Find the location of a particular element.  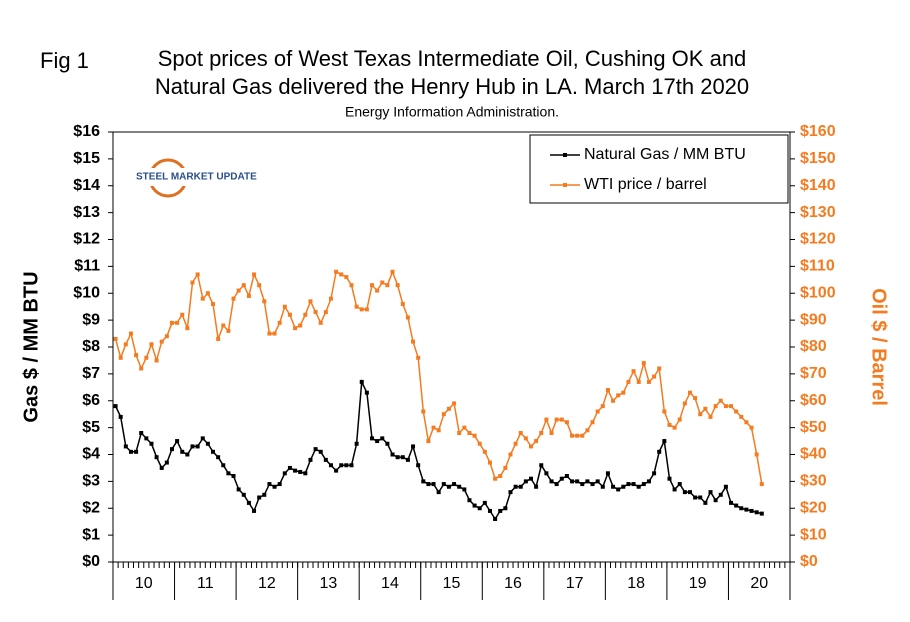

legend-label: WTI price / barrel is located at coordinates (645, 184).